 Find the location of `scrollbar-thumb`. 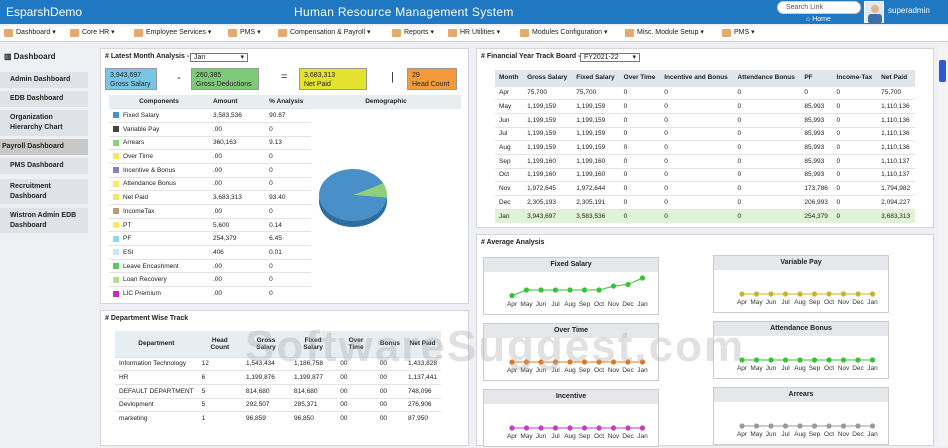

scrollbar-thumb is located at coordinates (942, 71).